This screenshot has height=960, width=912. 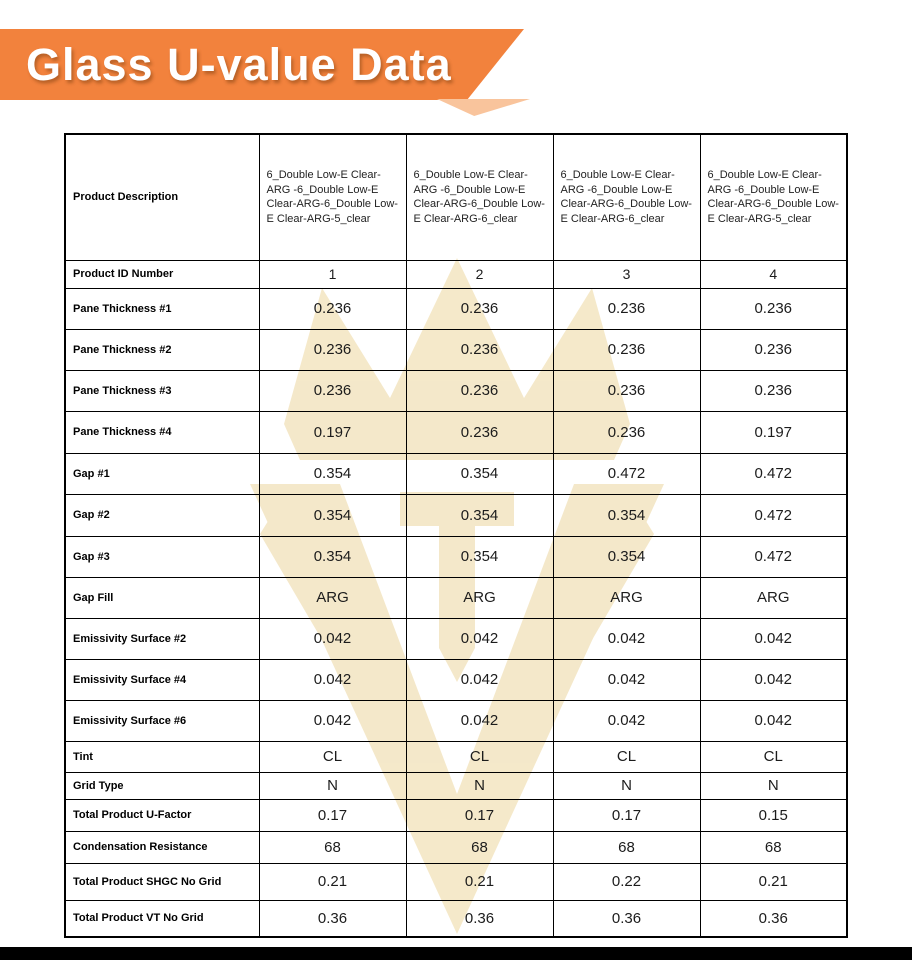 I want to click on value-cell: 4, so click(x=773, y=274).